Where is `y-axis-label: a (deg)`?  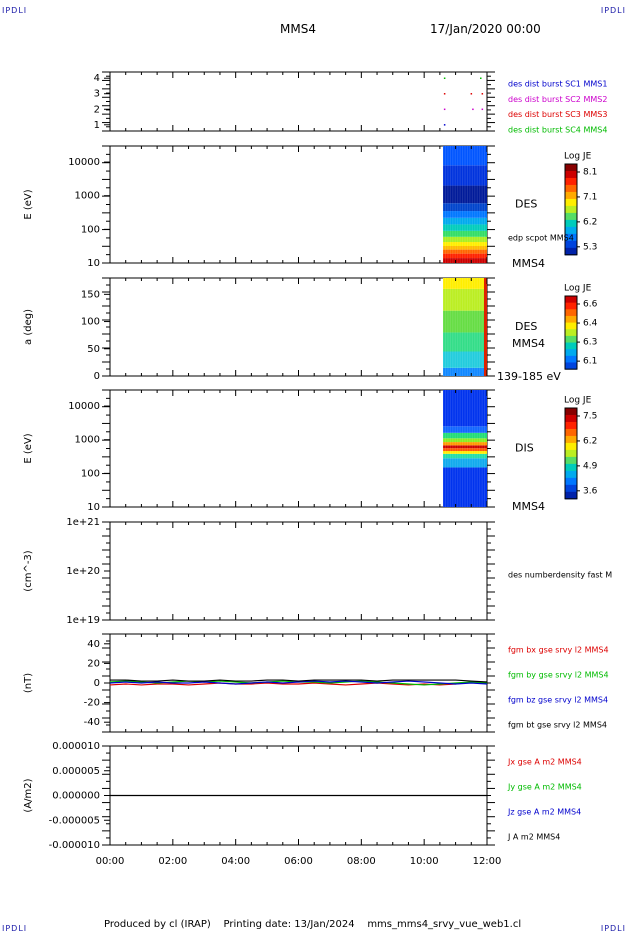 y-axis-label: a (deg) is located at coordinates (28, 327).